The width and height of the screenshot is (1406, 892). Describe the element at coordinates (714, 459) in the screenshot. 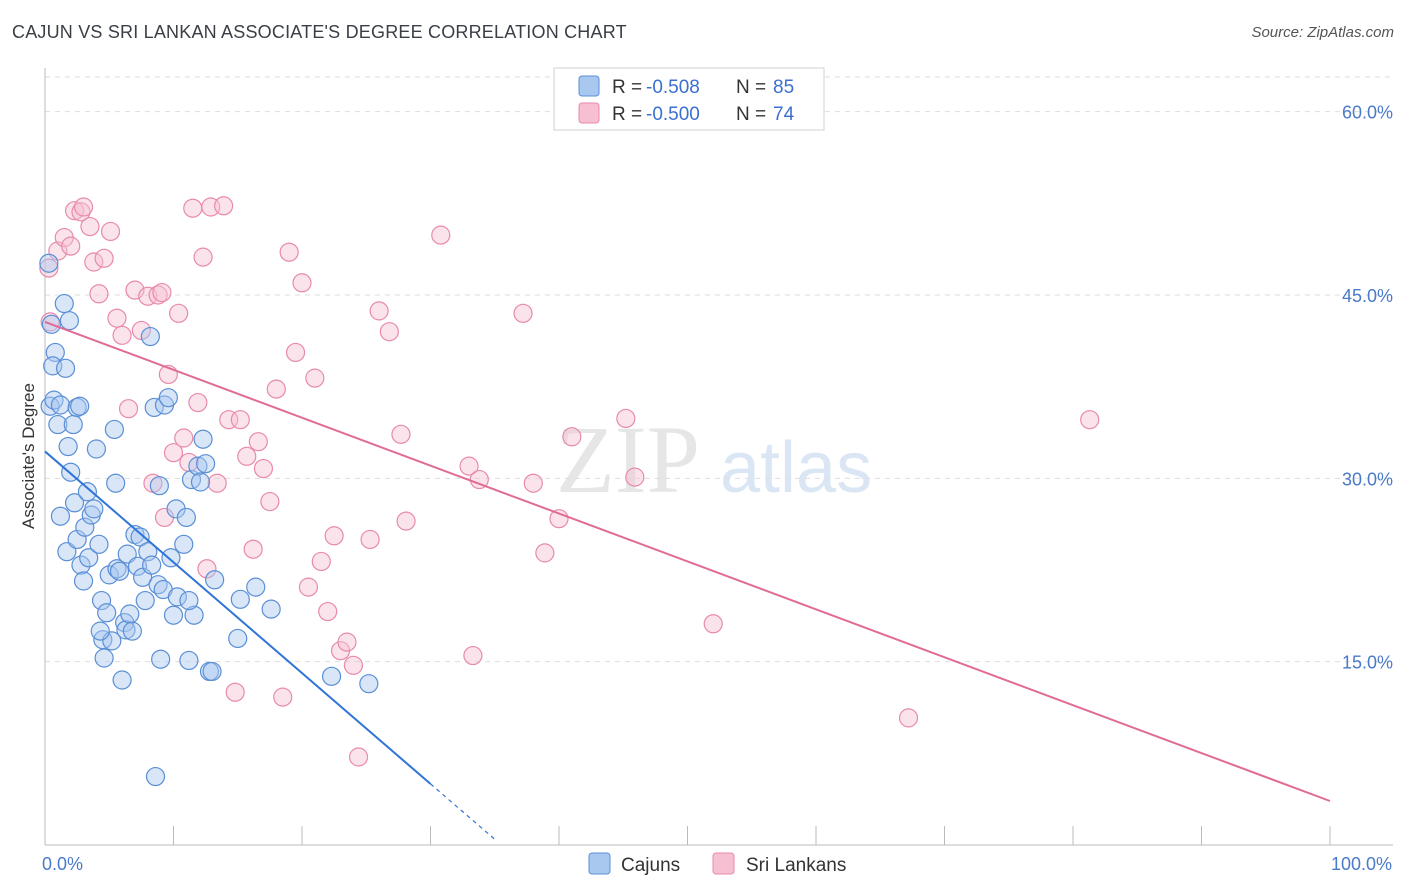

I see `watermark: ZIP atlas` at that location.